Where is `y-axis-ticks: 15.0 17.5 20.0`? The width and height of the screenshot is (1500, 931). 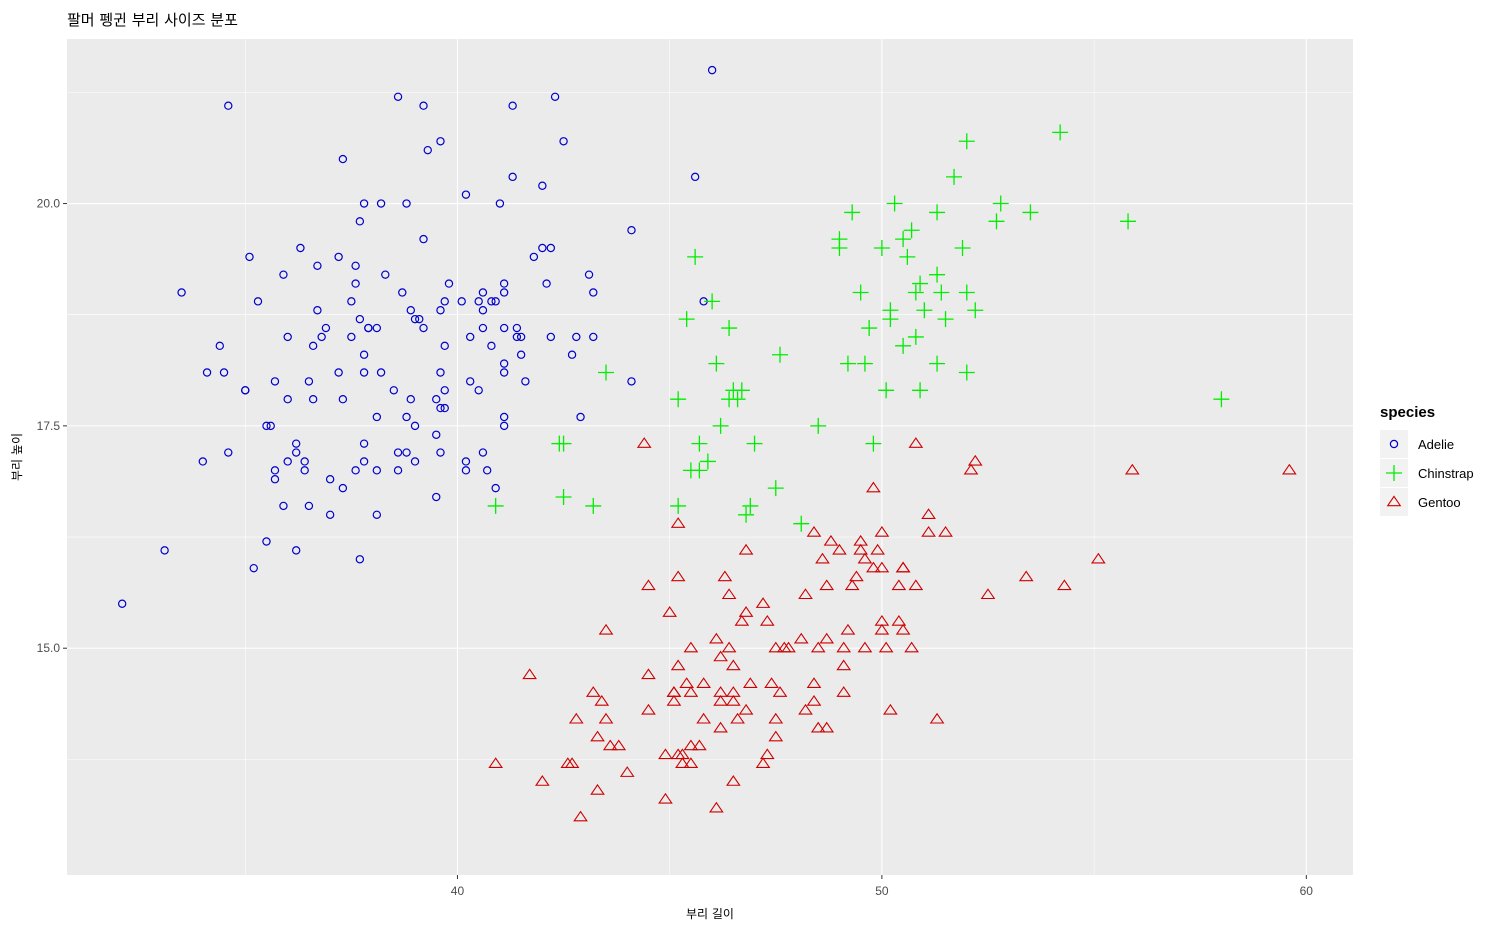
y-axis-ticks: 15.0 17.5 20.0 is located at coordinates (52, 426).